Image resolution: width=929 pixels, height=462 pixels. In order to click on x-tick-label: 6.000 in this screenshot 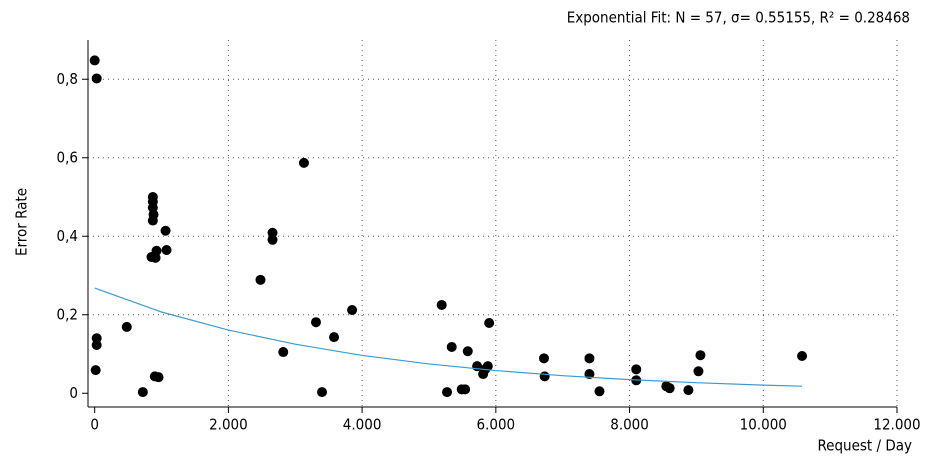, I will do `click(496, 425)`.